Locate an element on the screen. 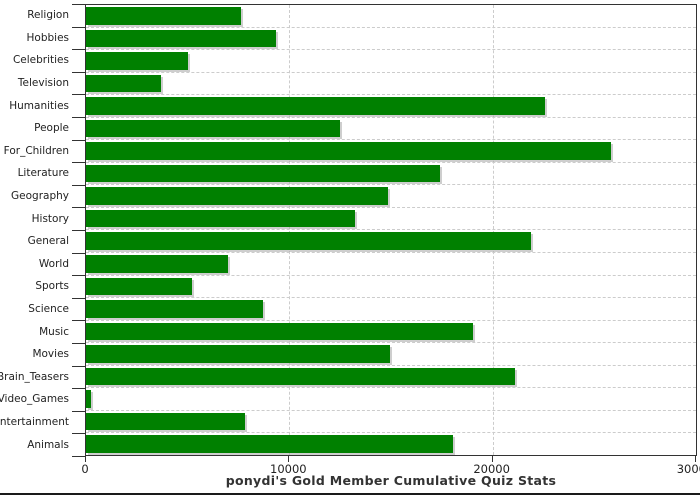 This screenshot has width=700, height=500. bar-brain_teasers is located at coordinates (301, 376).